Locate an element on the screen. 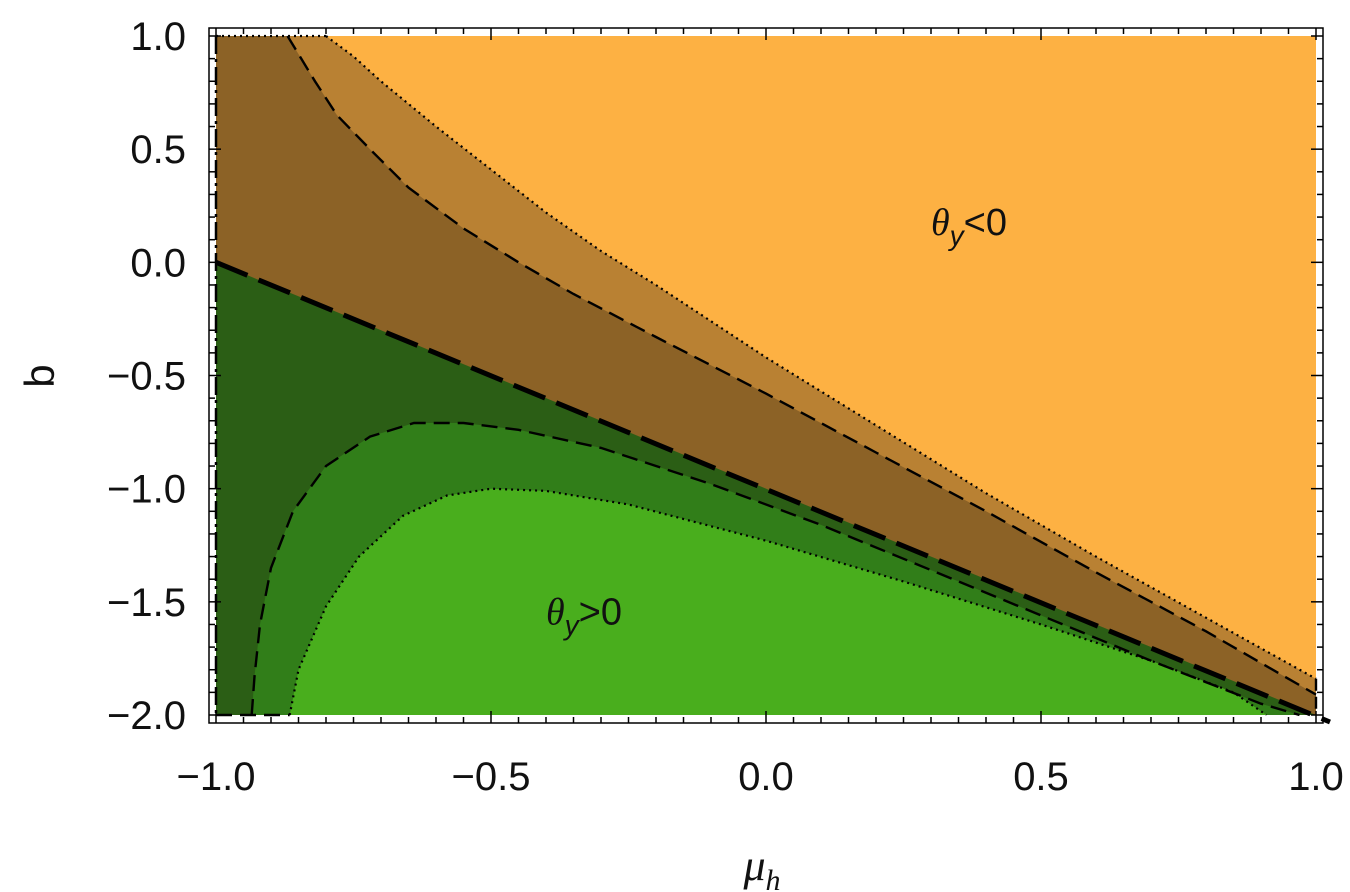 The width and height of the screenshot is (1350, 892). x-tick-label: 0.0 is located at coordinates (766, 777).